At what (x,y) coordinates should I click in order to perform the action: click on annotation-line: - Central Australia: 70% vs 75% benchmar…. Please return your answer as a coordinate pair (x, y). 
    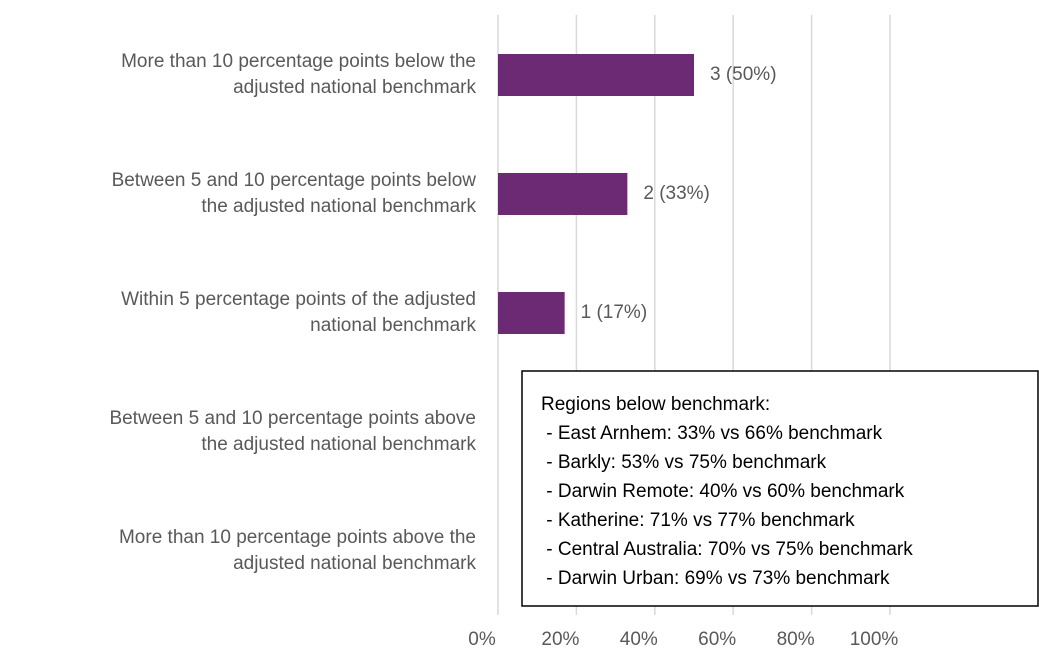
    Looking at the image, I should click on (727, 549).